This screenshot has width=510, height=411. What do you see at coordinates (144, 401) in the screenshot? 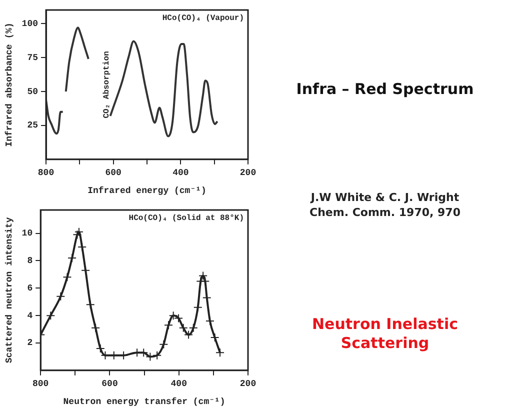
I see `x-axis-title: Neutron energy transfer (cm⁻¹)` at bounding box center [144, 401].